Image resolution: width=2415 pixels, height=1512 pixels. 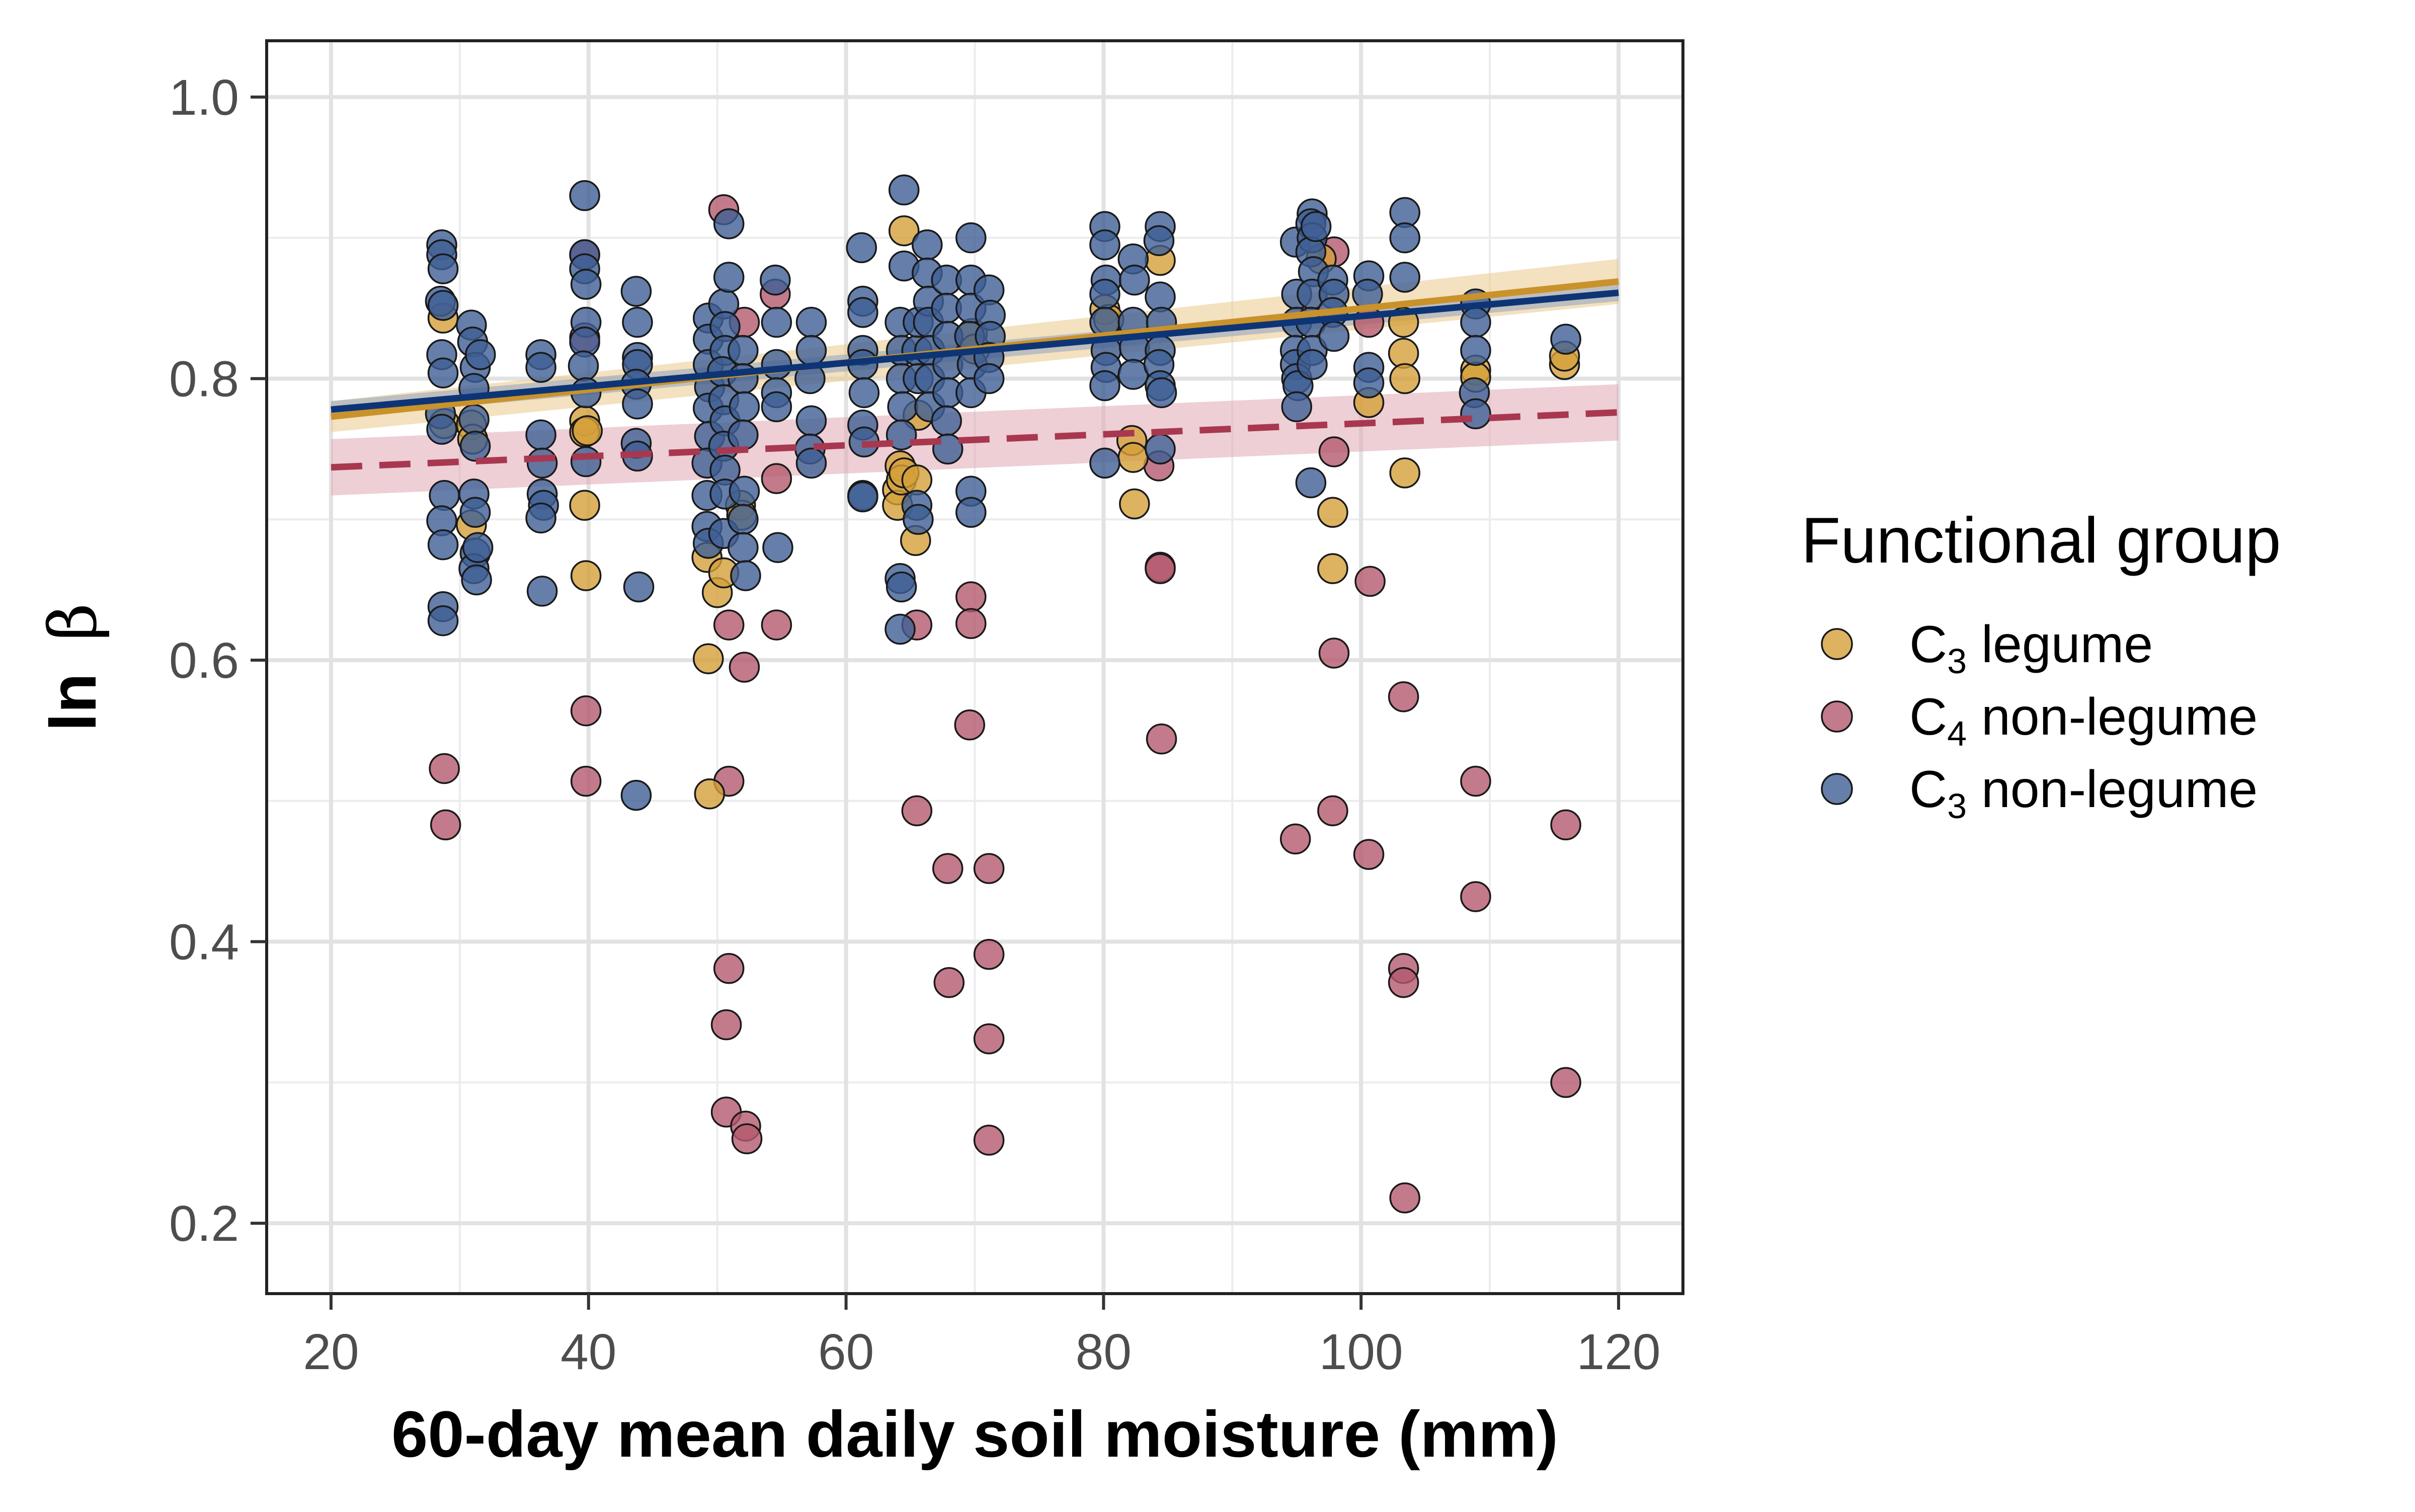 I want to click on legend-label-c3_non_legume: C3 non-legume, so click(x=2083, y=793).